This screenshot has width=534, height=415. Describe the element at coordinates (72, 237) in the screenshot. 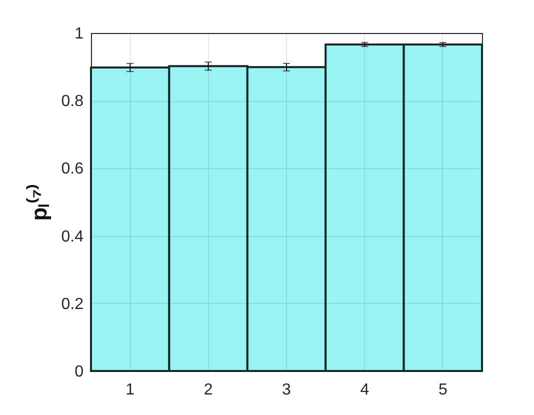

I see `y-tick-label: 0.4` at that location.